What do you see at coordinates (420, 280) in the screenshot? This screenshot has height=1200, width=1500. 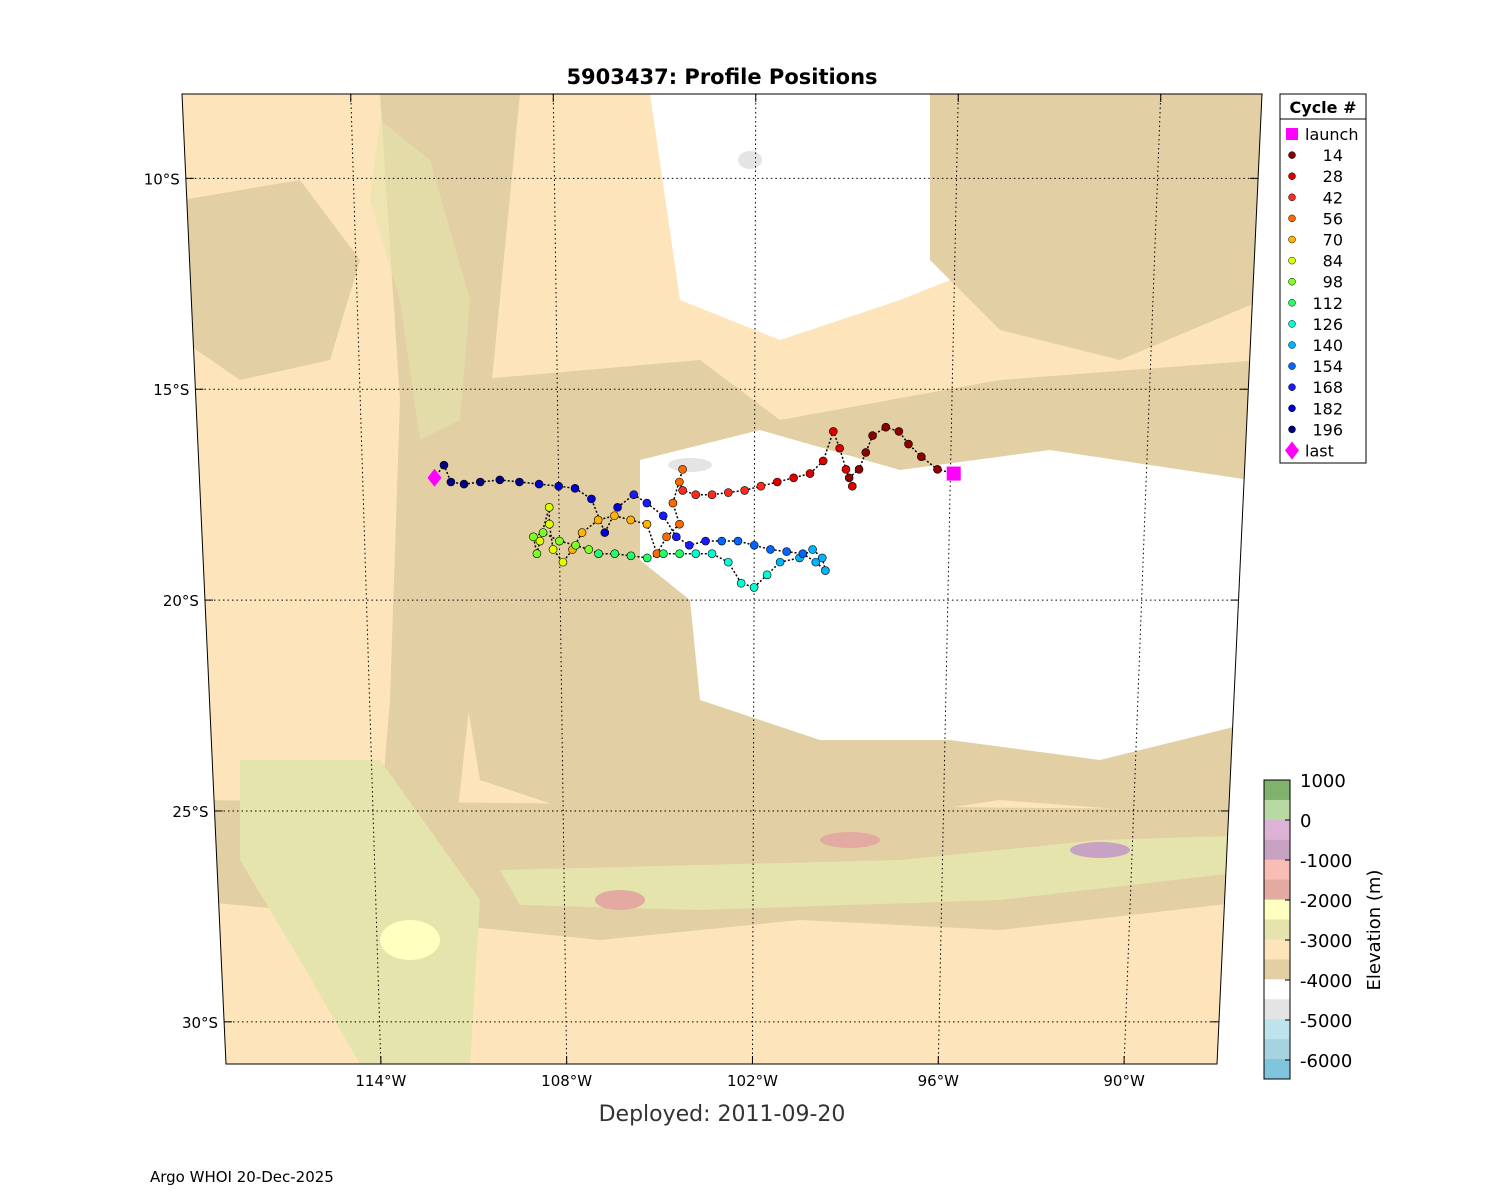 I see `west-shallow-patch` at bounding box center [420, 280].